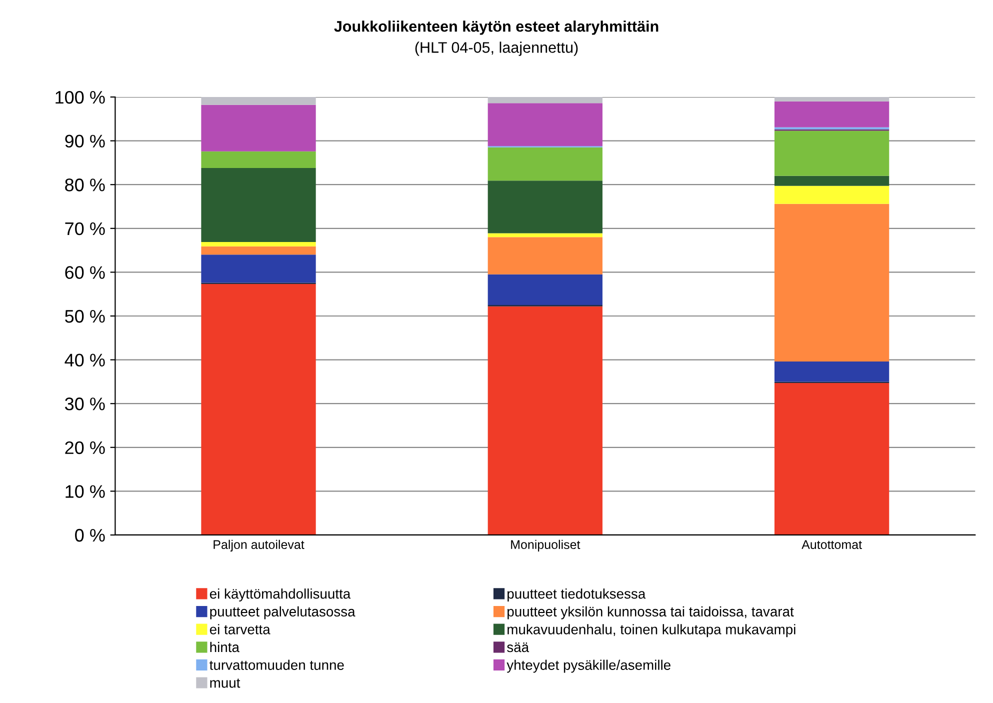 Image resolution: width=993 pixels, height=703 pixels. What do you see at coordinates (545, 546) in the screenshot?
I see `x-tick-label: Monipuoliset` at bounding box center [545, 546].